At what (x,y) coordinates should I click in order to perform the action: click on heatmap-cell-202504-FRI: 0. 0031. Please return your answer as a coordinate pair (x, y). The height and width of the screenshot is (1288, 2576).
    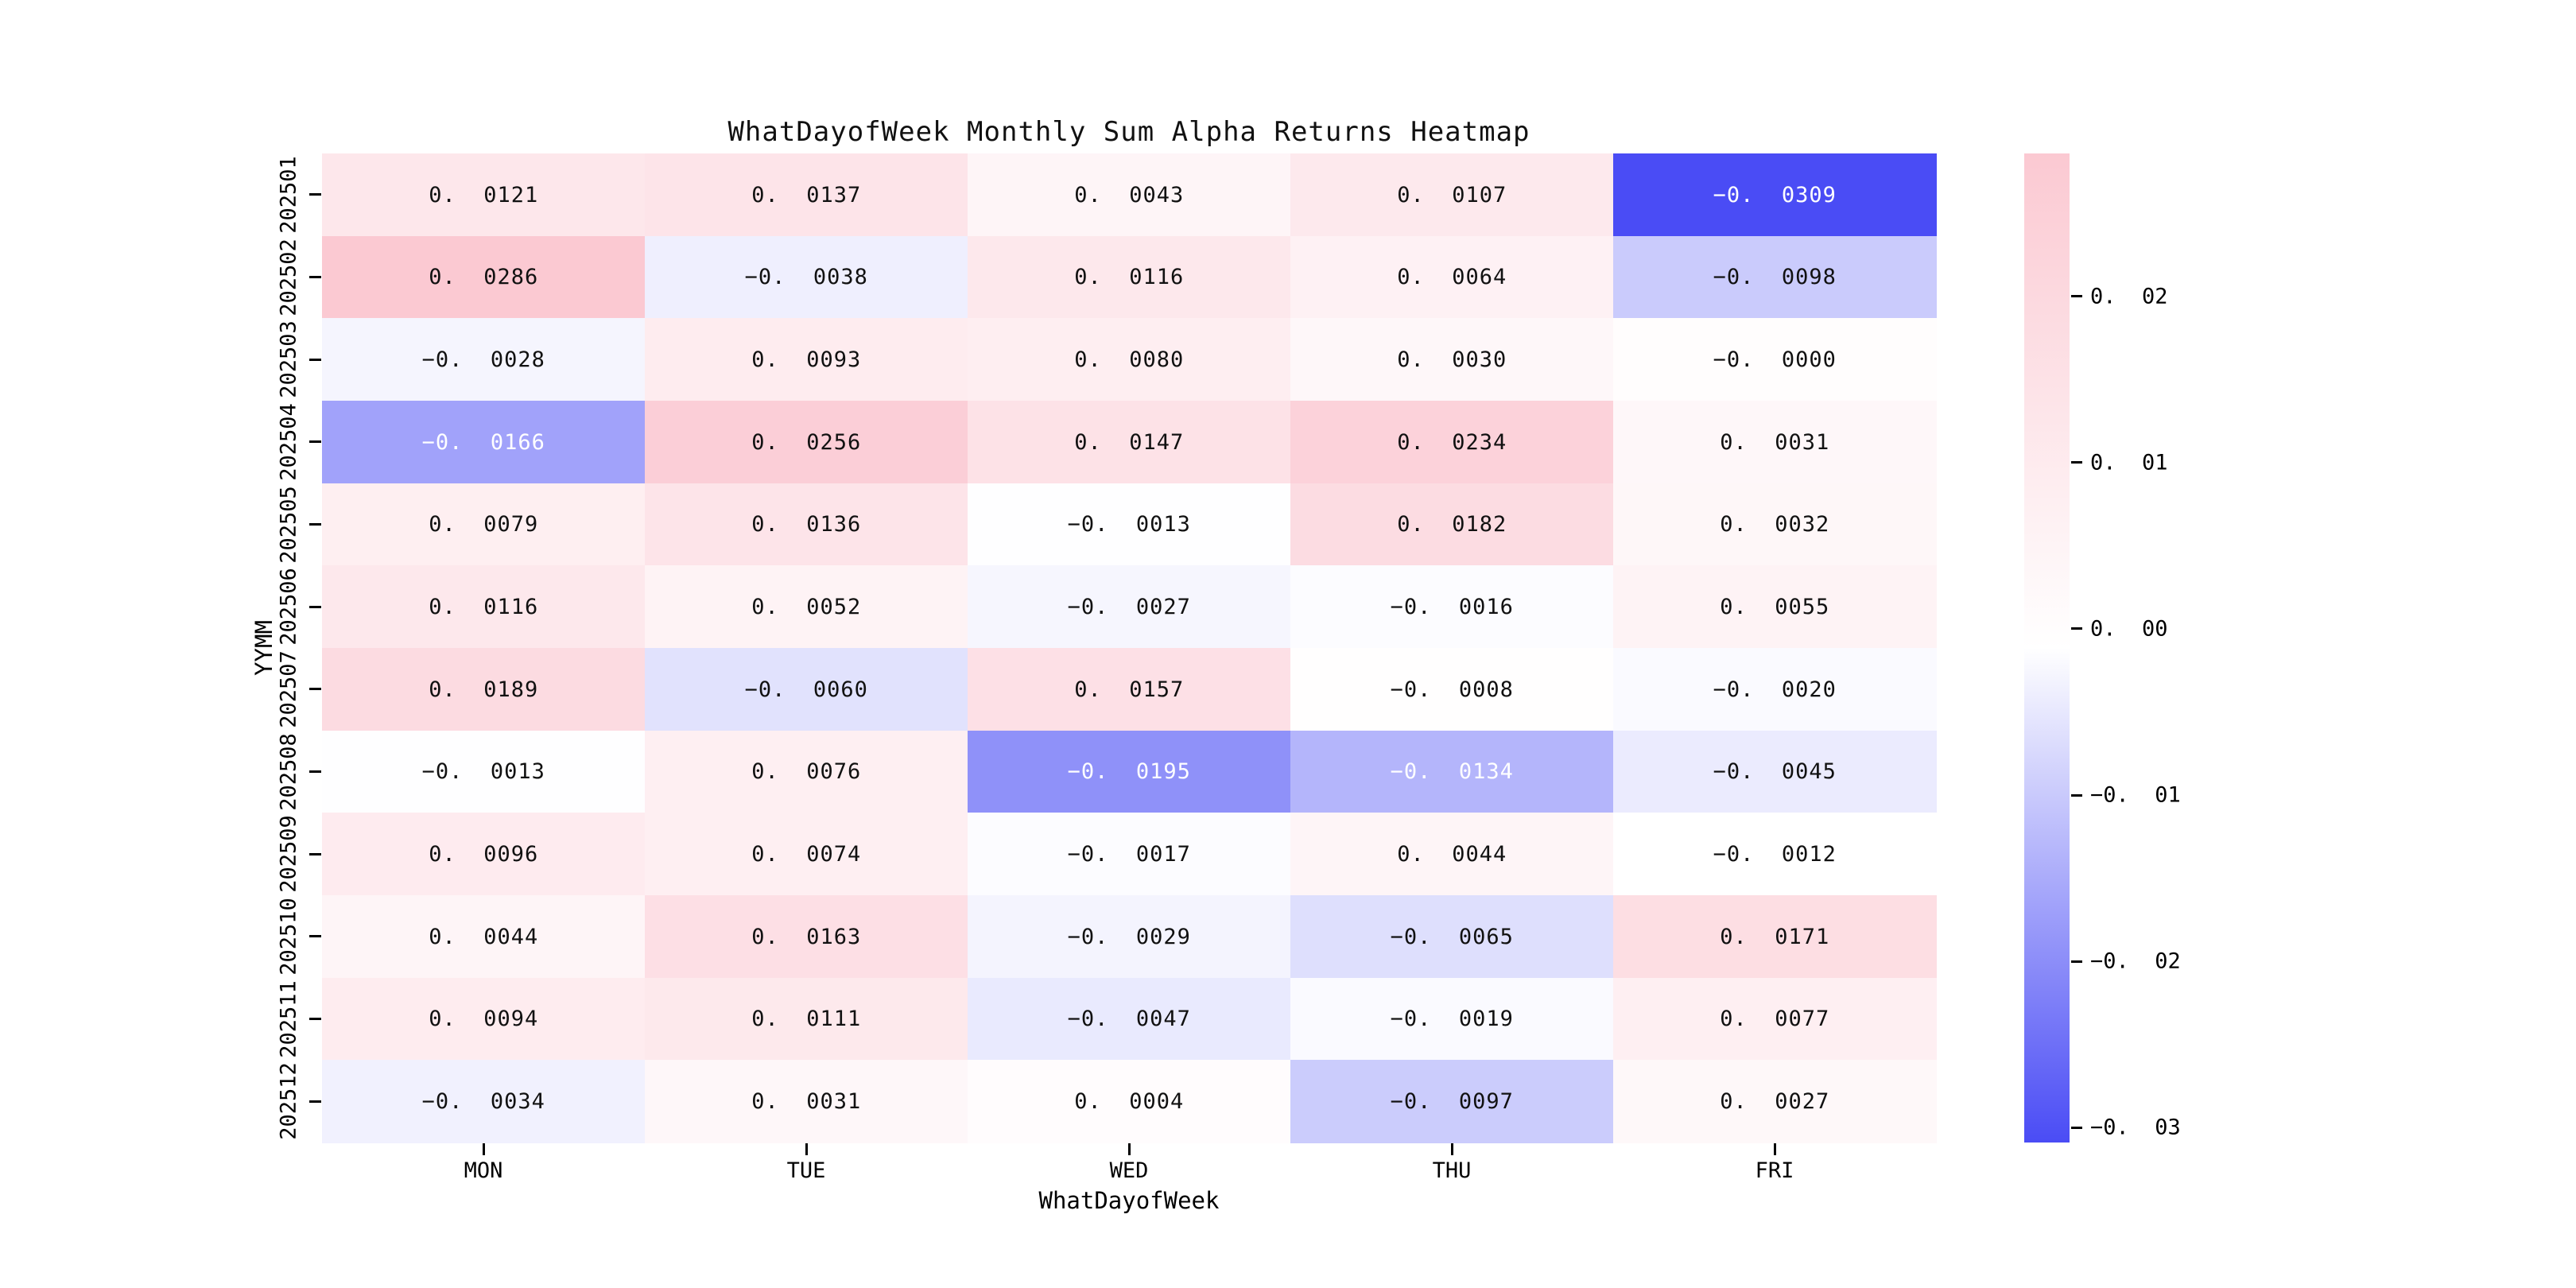
    Looking at the image, I should click on (1775, 442).